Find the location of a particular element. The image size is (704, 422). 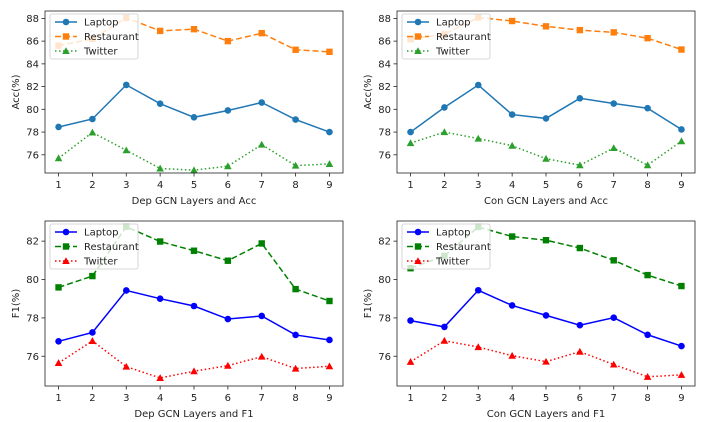

legend-label: Twitter is located at coordinates (452, 262).